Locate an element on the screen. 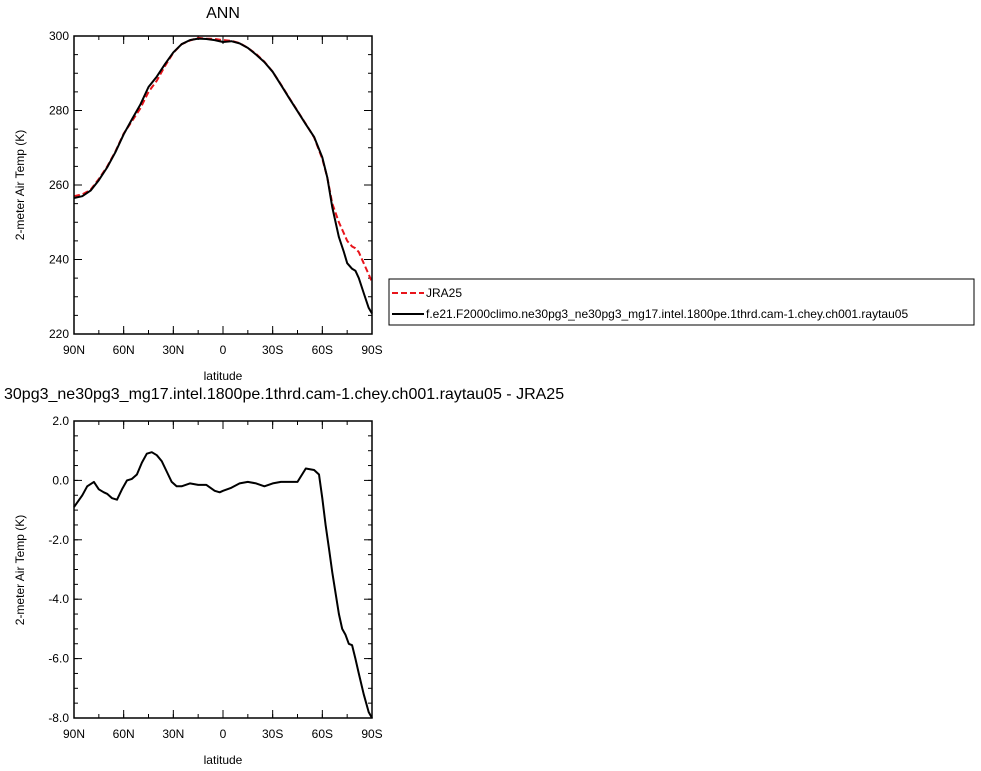 Image resolution: width=981 pixels, height=771 pixels. bottom-y-tick-label: 0.0 is located at coordinates (60, 480).